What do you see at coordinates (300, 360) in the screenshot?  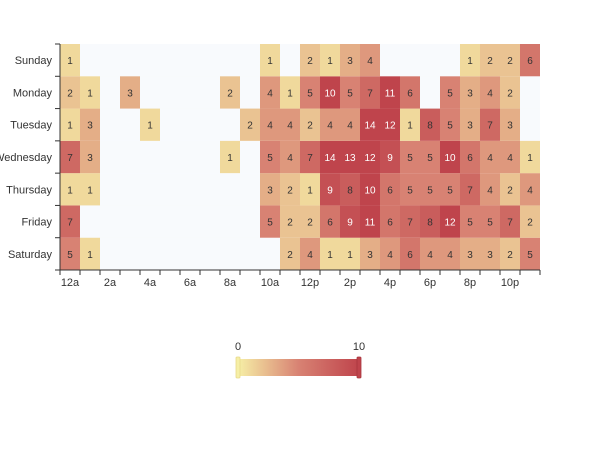 I see `visual-map-legend: 0 10` at bounding box center [300, 360].